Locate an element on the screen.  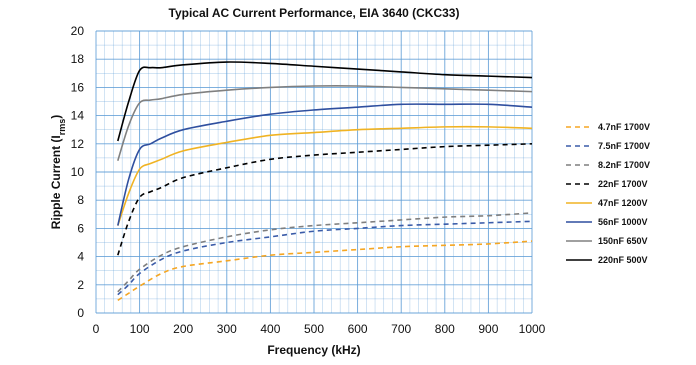
y-tick-label: 10 is located at coordinates (78, 172).